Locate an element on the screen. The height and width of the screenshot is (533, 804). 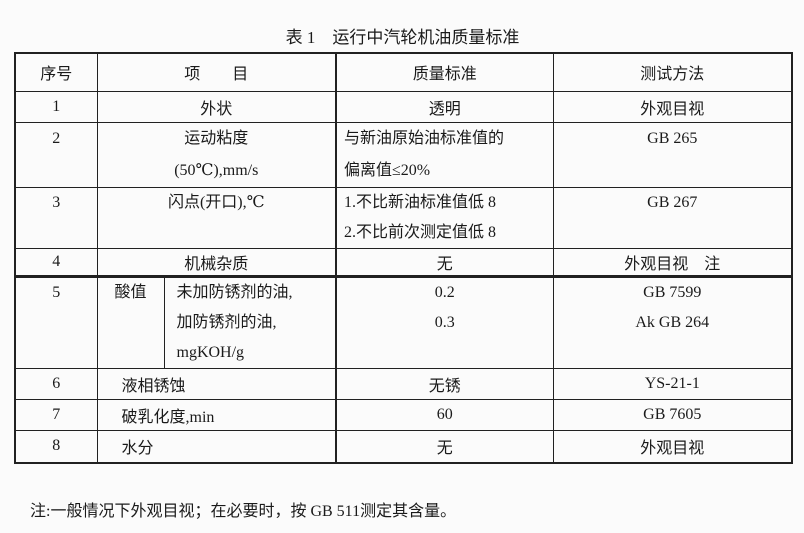
table-row: 4 机械杂质 无 外观目视 注 is located at coordinates (403, 262).